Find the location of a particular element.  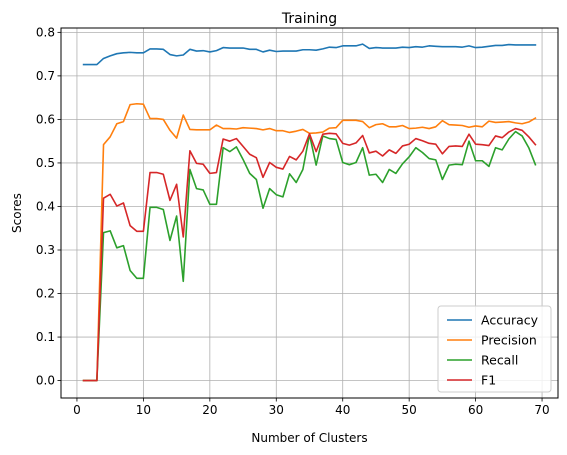

y-tick-label: 0.1 is located at coordinates (45, 337).